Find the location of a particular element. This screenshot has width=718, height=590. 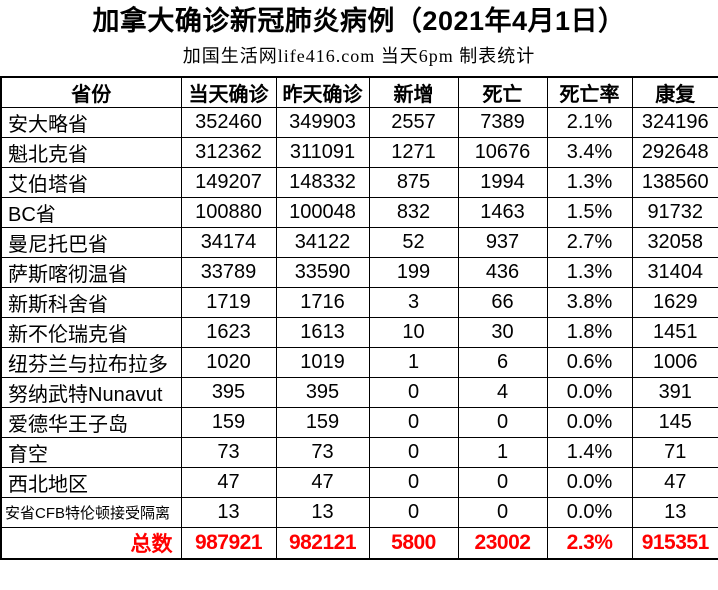

table-row: BC省 100880 100048 832 1463 1.5% 91732 is located at coordinates (359, 212).